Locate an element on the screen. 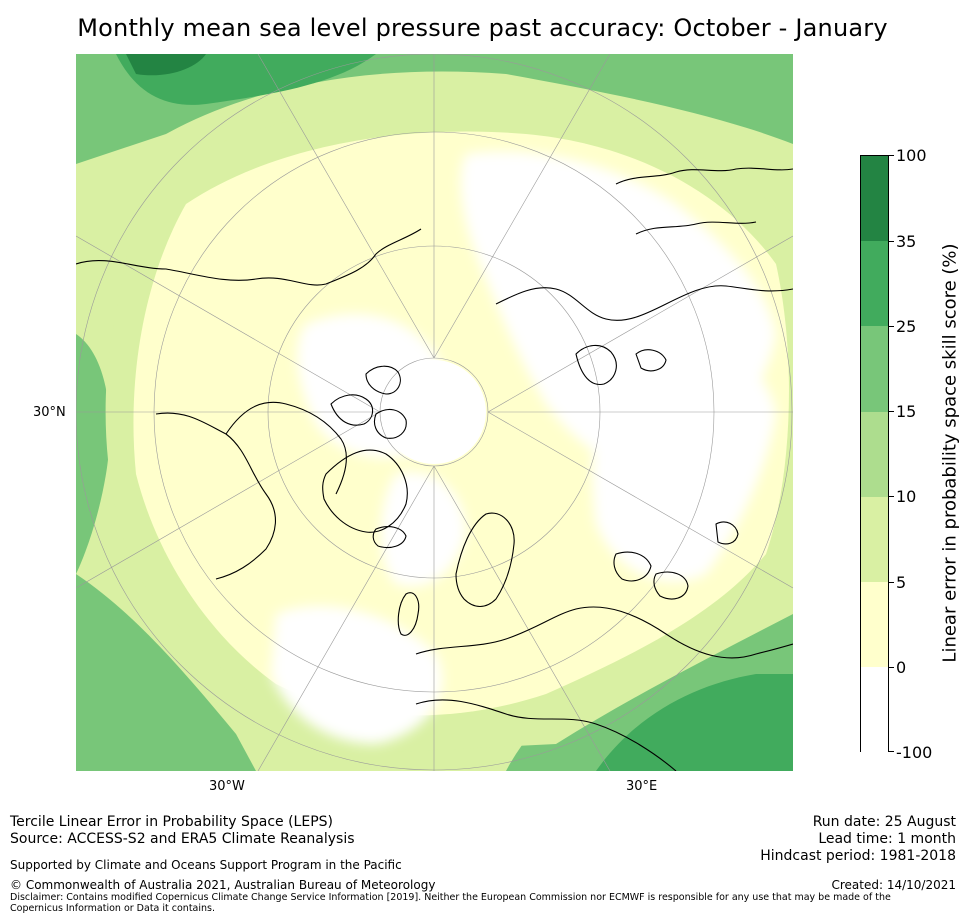 Image resolution: width=965 pixels, height=919 pixels. coast-iceland is located at coordinates (389, 537).